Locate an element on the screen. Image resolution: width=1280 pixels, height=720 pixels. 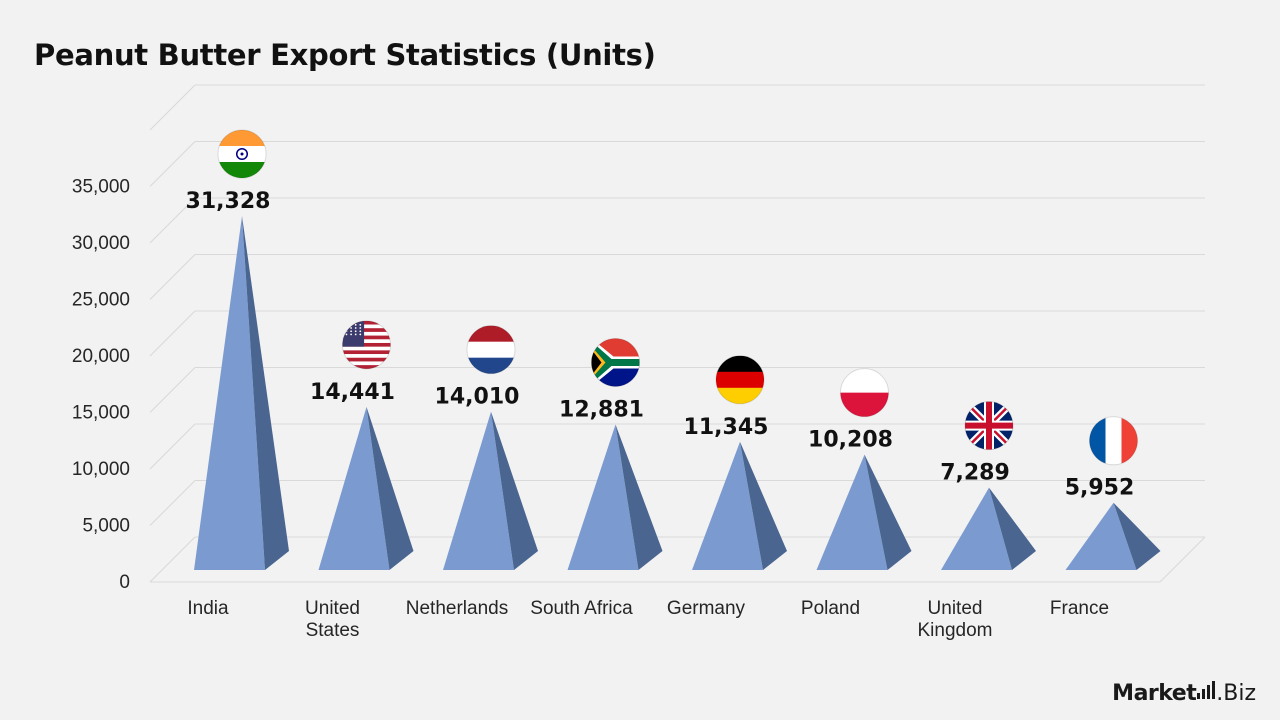
usa-flag-icon is located at coordinates (366, 345).